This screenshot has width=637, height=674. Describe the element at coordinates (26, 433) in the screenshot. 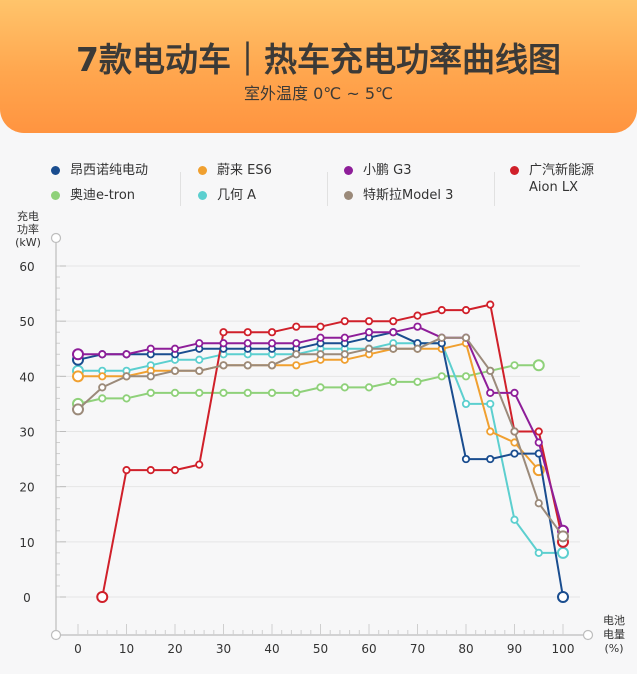

I see `y-tick-label: 30` at that location.